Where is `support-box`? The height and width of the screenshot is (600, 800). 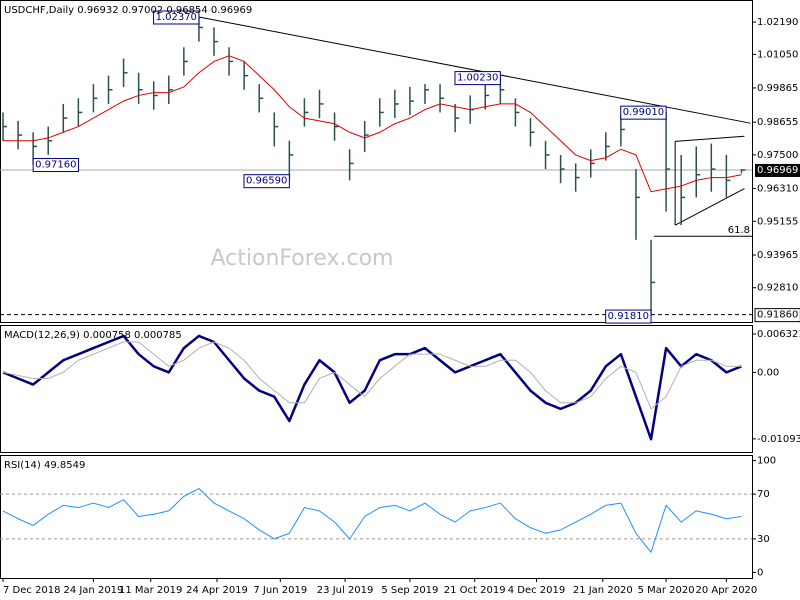
support-box is located at coordinates (777, 315).